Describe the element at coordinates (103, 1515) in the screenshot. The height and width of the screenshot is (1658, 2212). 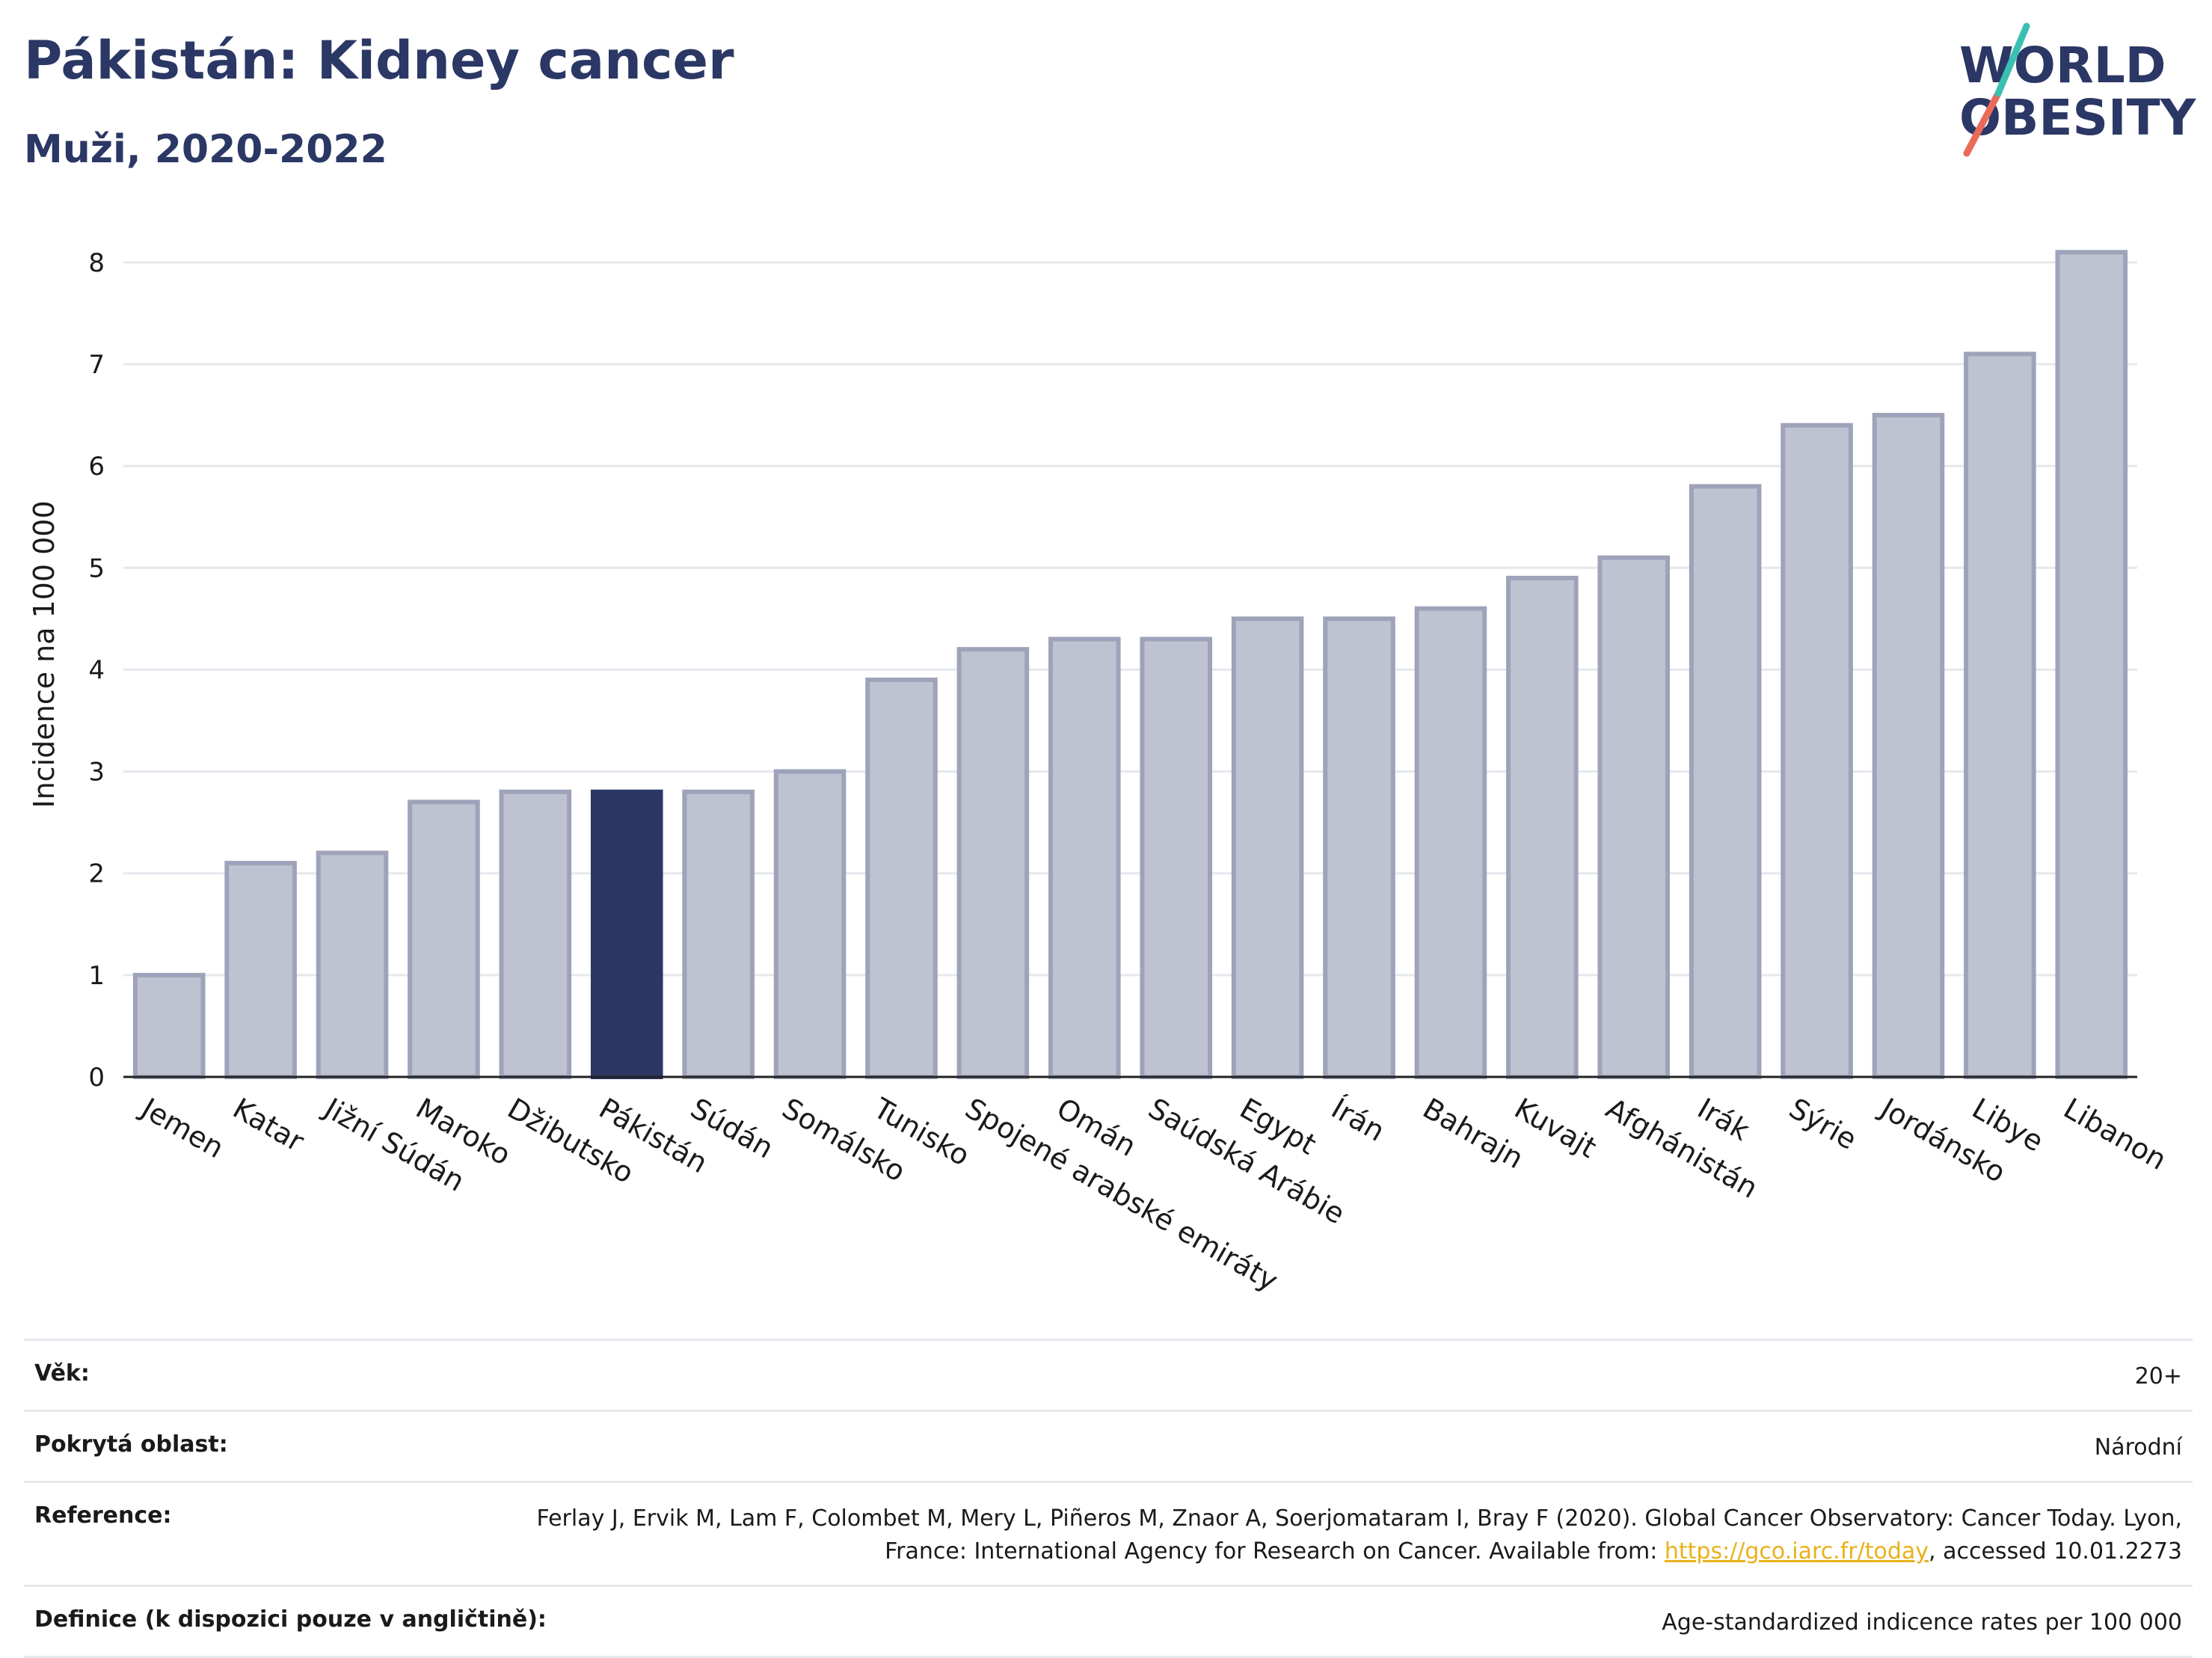
I see `reference-label: Reference:` at that location.